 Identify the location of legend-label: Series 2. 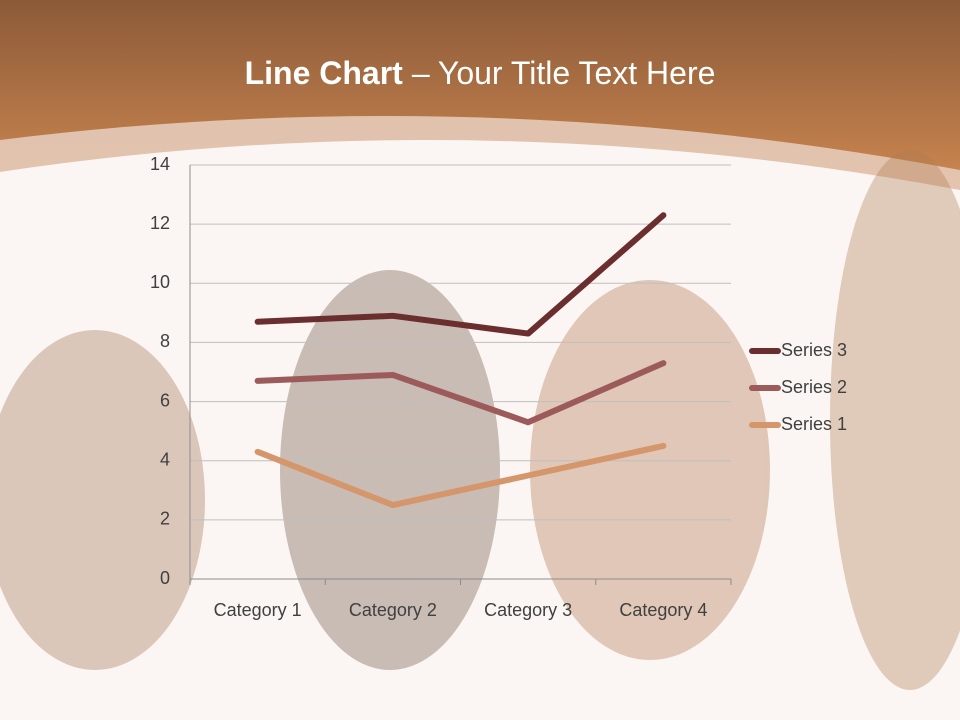
(814, 387).